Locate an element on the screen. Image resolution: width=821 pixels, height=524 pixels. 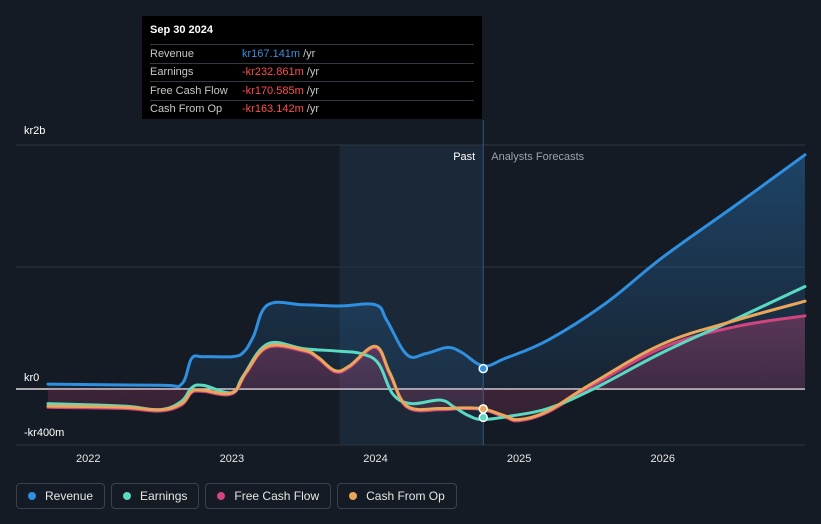
y-tick-label: -kr400m is located at coordinates (44, 433).